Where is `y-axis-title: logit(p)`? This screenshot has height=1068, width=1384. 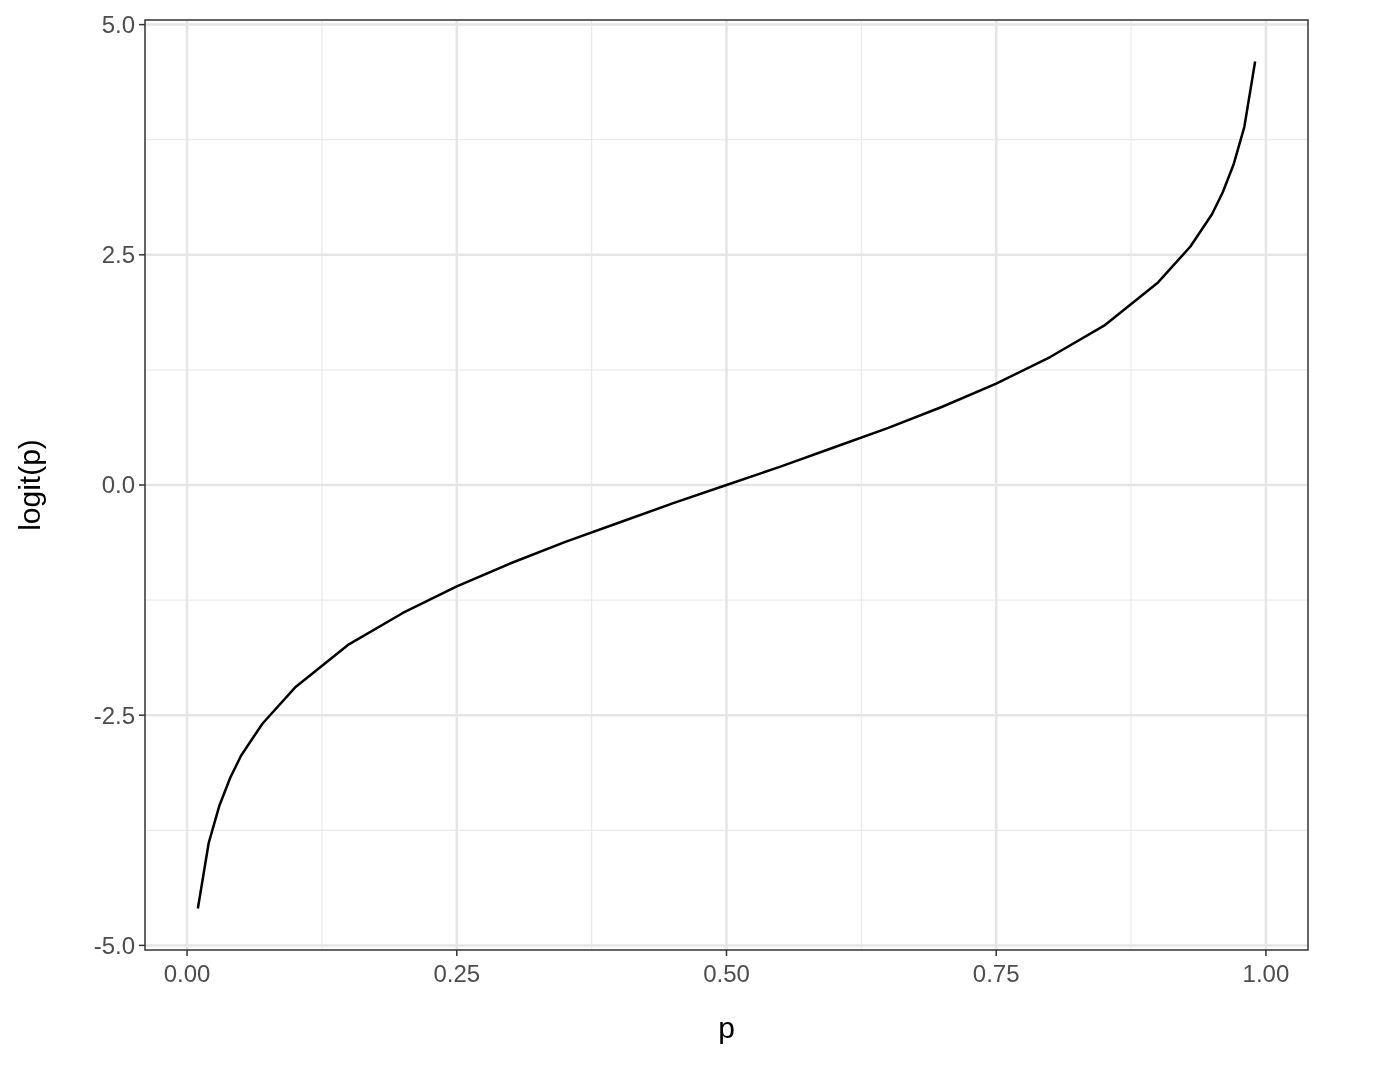 y-axis-title: logit(p) is located at coordinates (29, 485).